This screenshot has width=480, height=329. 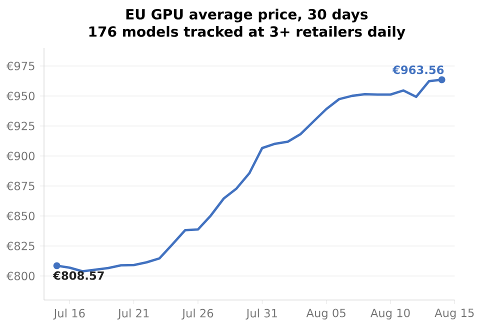 What do you see at coordinates (69, 314) in the screenshot?
I see `x-tick-label: Jul 16` at bounding box center [69, 314].